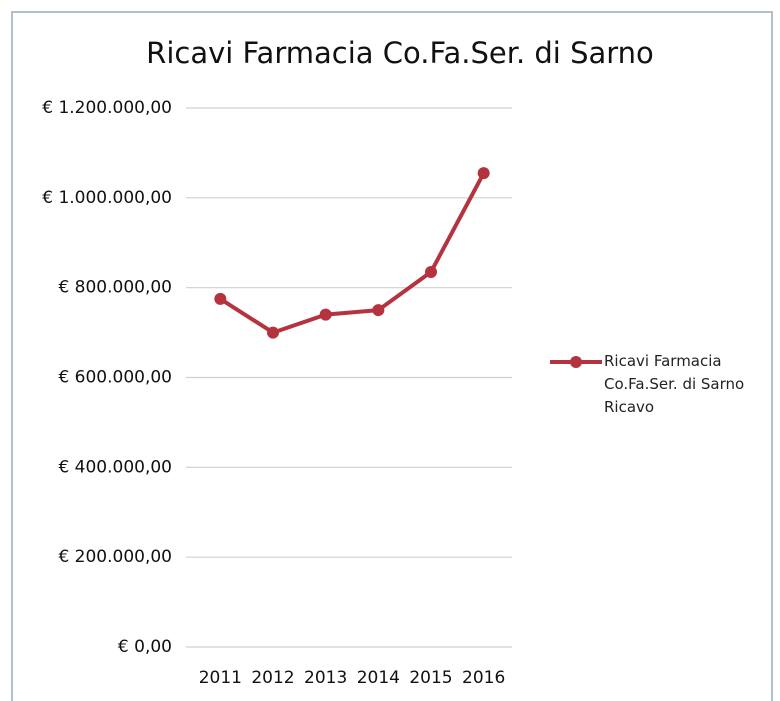  Describe the element at coordinates (576, 362) in the screenshot. I see `legend-marker` at that location.